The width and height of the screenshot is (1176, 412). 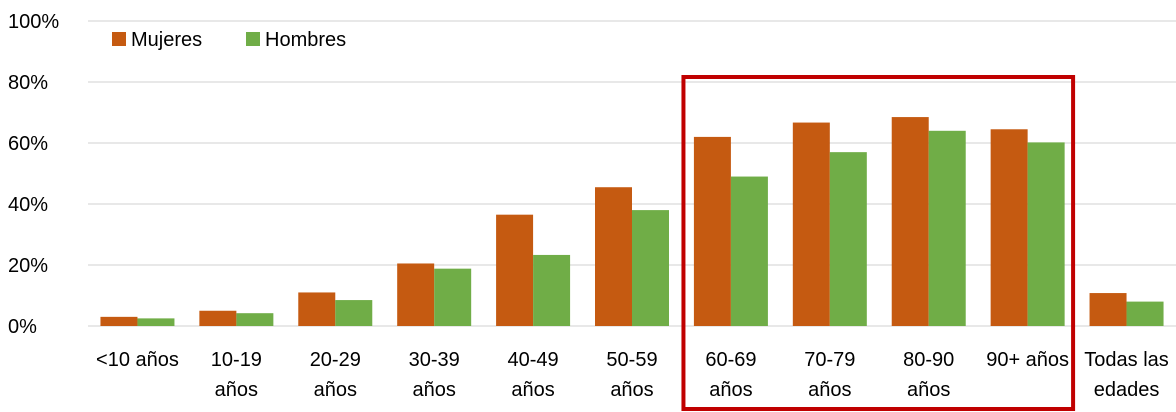 What do you see at coordinates (236, 375) in the screenshot?
I see `x-tick-label: 10-19 años` at bounding box center [236, 375].